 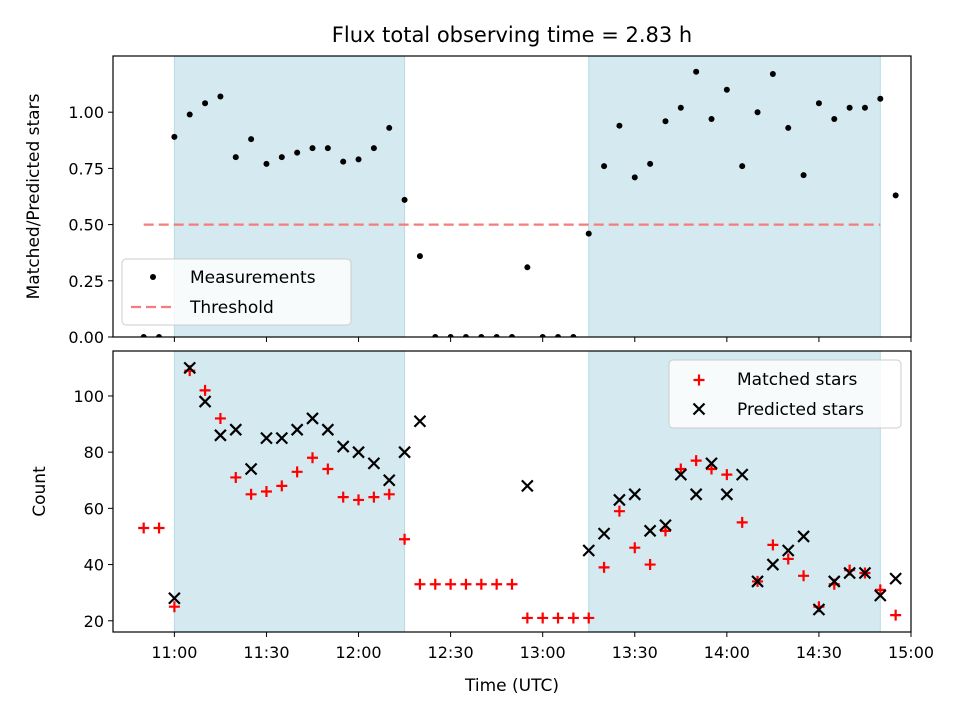 What do you see at coordinates (153, 277) in the screenshot?
I see `legend-measurement-marker` at bounding box center [153, 277].